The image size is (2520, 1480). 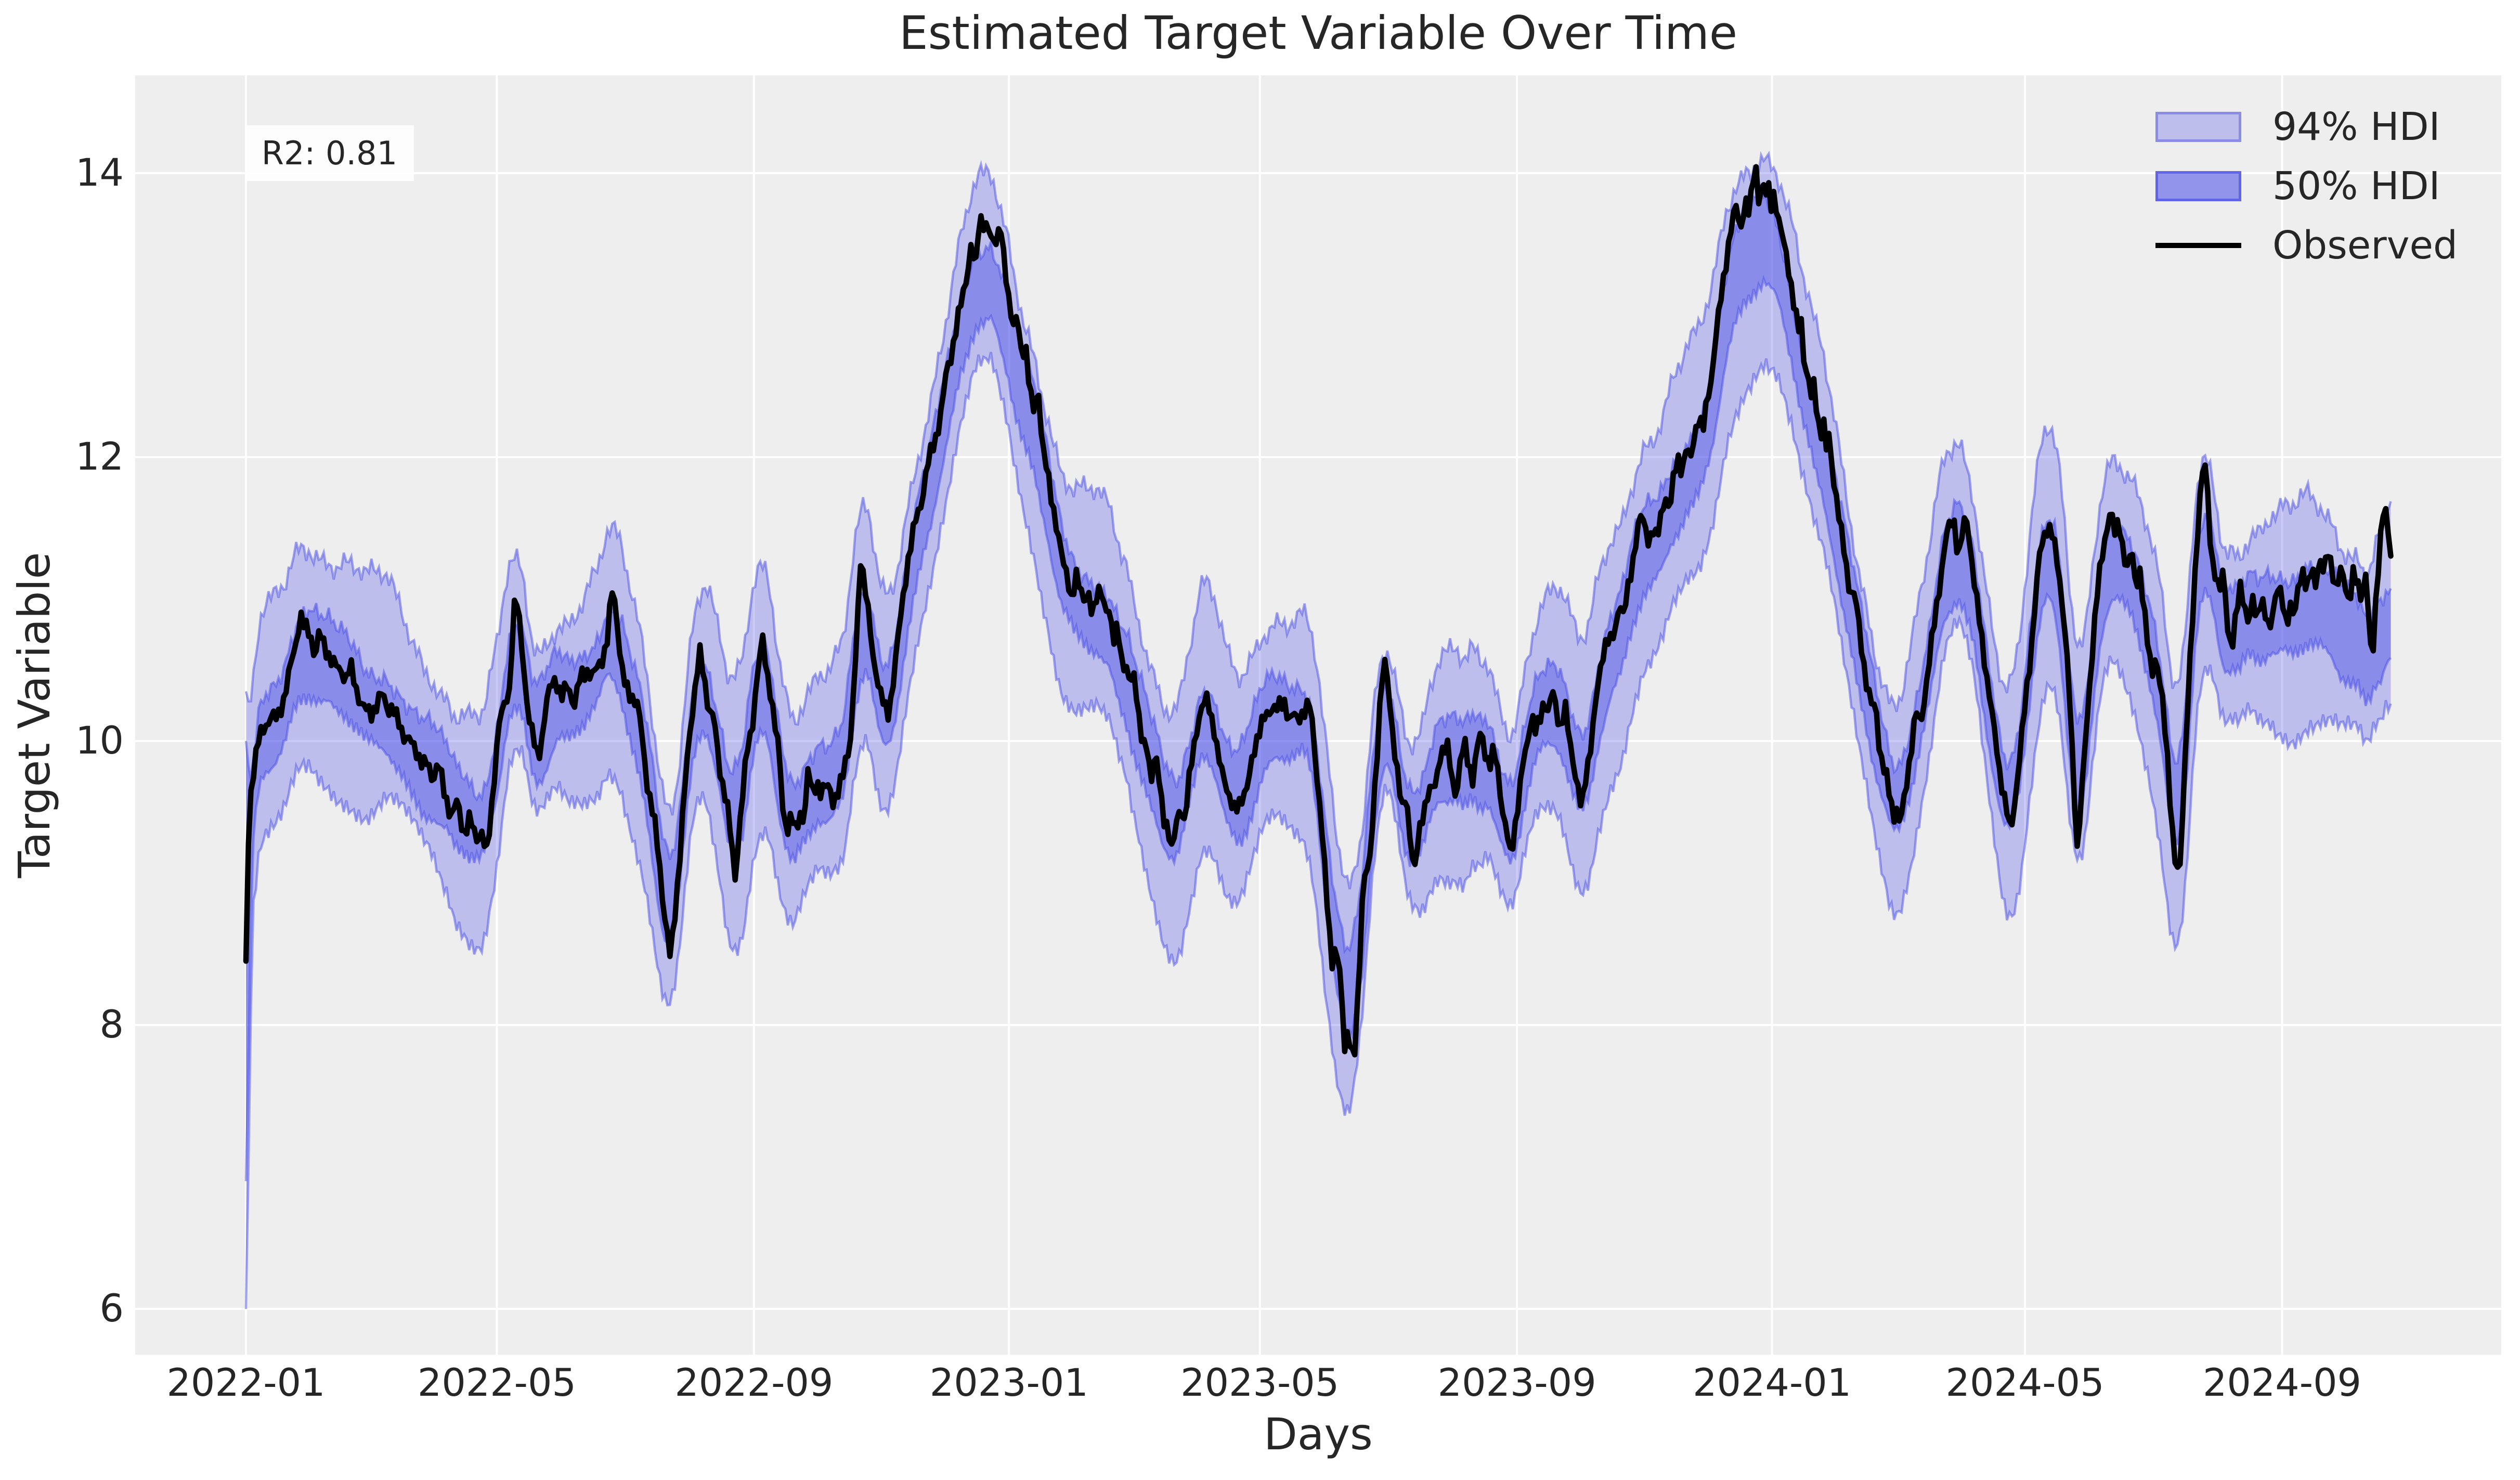 I want to click on x-tick-label: 2022-01, so click(x=246, y=1383).